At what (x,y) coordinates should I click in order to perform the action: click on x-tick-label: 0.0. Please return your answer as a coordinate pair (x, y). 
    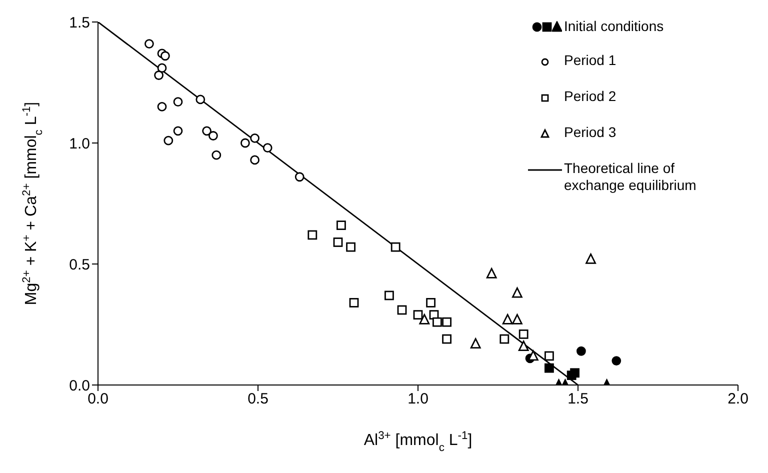
    Looking at the image, I should click on (98, 399).